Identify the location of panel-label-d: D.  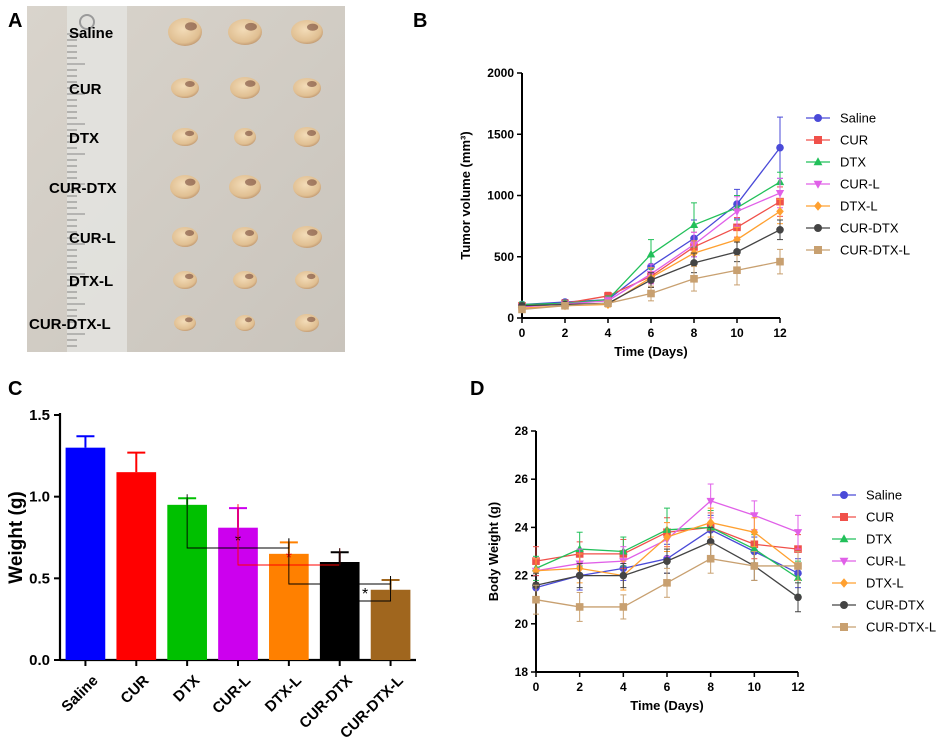
(477, 389).